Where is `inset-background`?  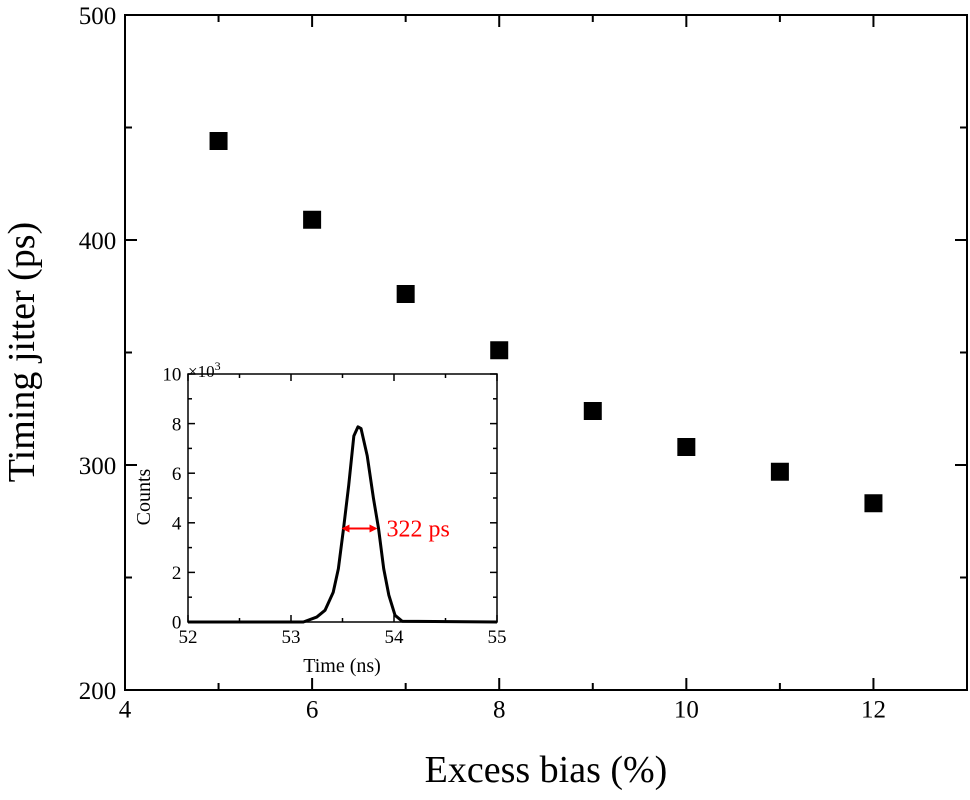
inset-background is located at coordinates (342, 498).